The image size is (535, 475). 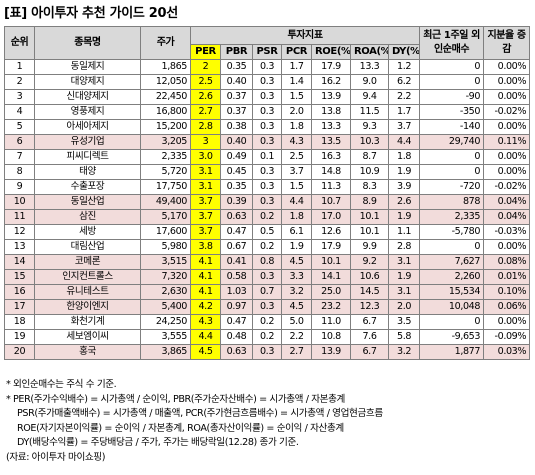 What do you see at coordinates (267, 172) in the screenshot?
I see `table-row: 8 태양 5,720 3.1 0.45 0.3 3.7 14.8 10.9 1.9 0 0.00%` at bounding box center [267, 172].